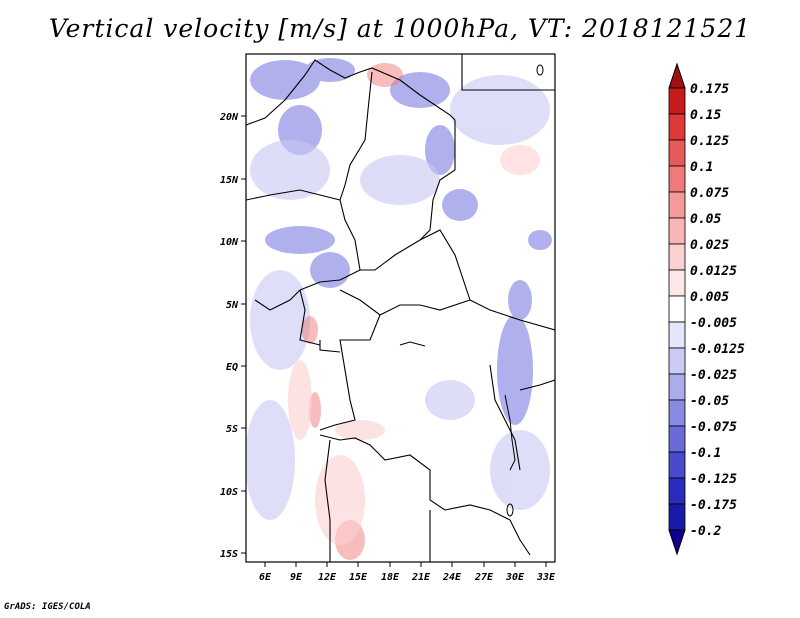 The height and width of the screenshot is (618, 800). What do you see at coordinates (229, 117) in the screenshot?
I see `lat-label: 20N` at bounding box center [229, 117].